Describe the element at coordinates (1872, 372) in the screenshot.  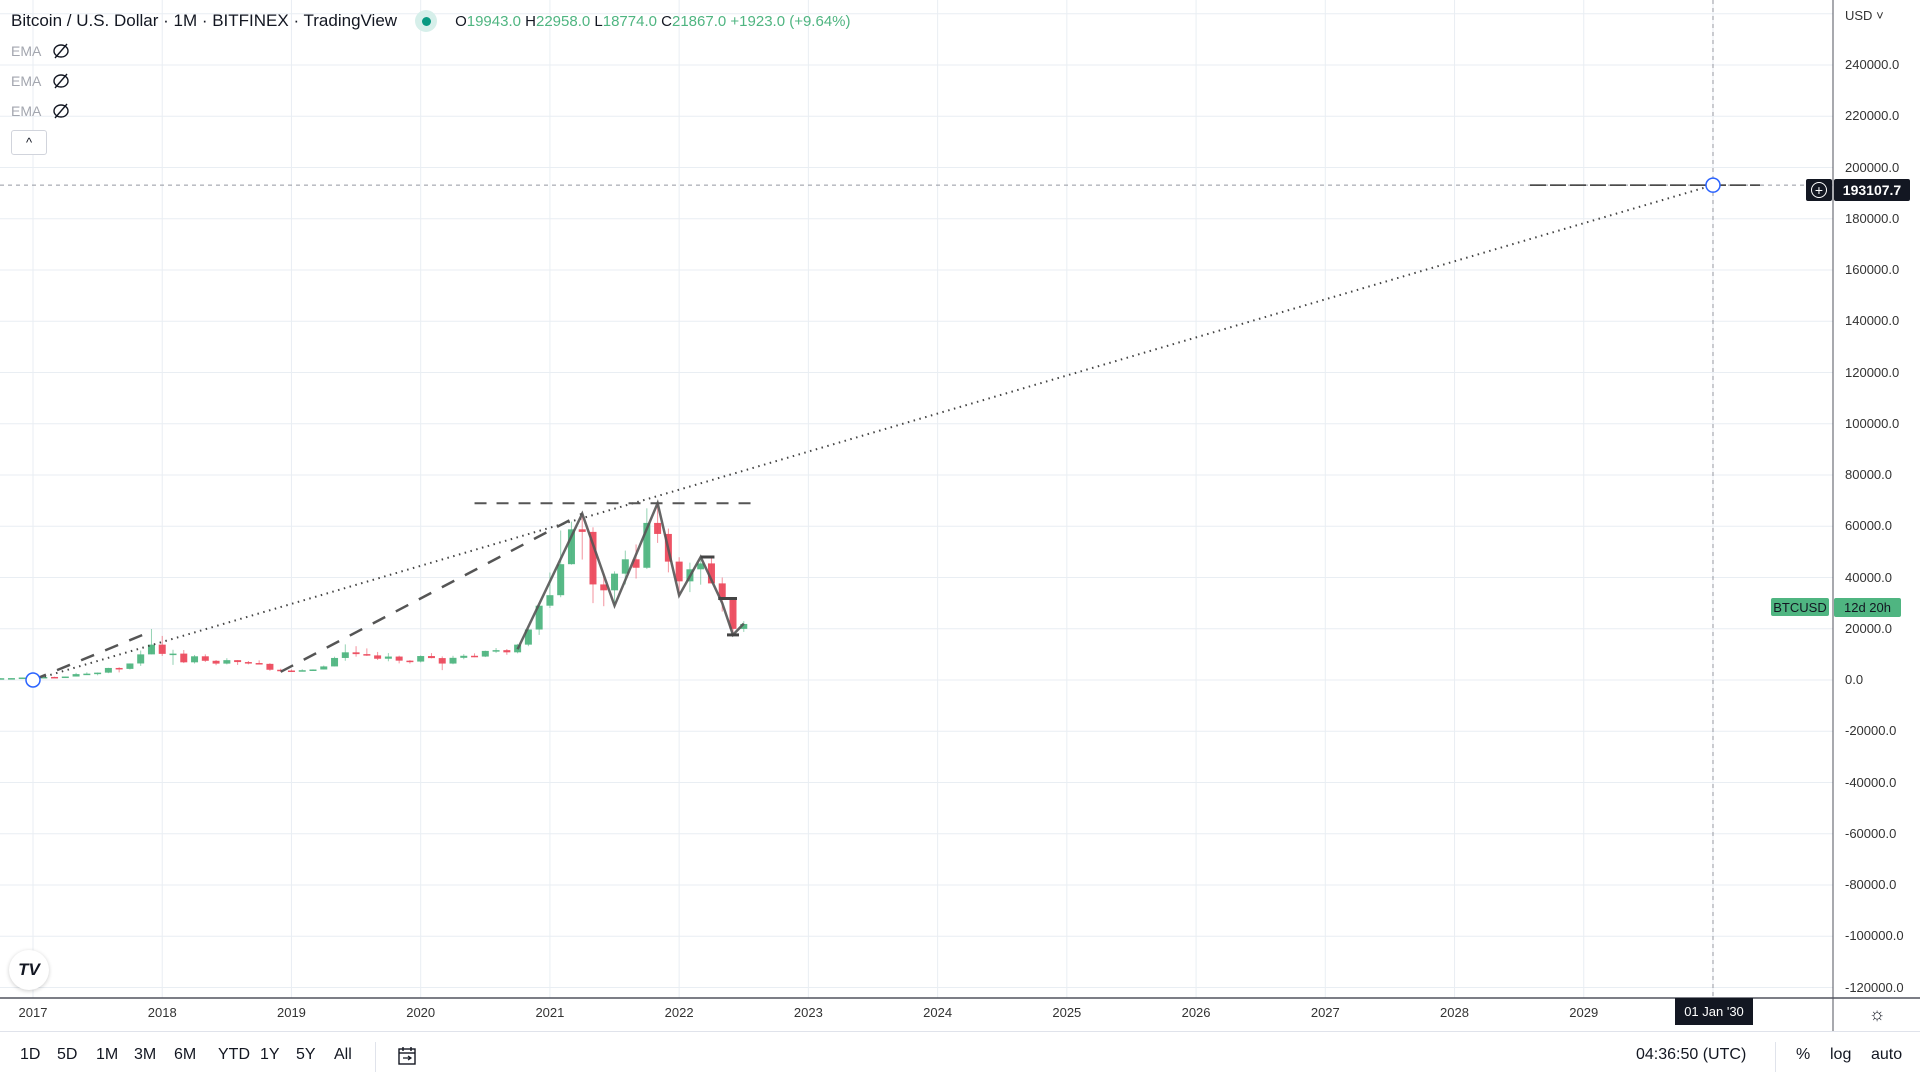
I see `price-tick: 120000.0` at that location.